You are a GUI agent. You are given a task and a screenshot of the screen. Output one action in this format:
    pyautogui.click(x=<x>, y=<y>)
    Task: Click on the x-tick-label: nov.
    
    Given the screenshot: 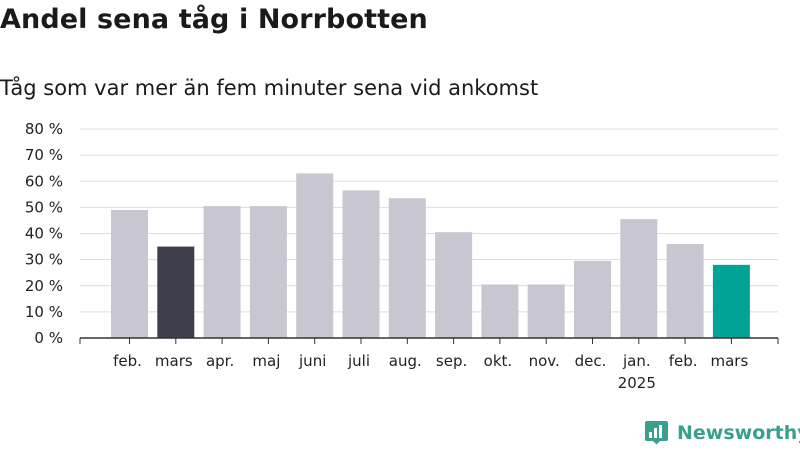 What is the action you would take?
    pyautogui.click(x=544, y=361)
    